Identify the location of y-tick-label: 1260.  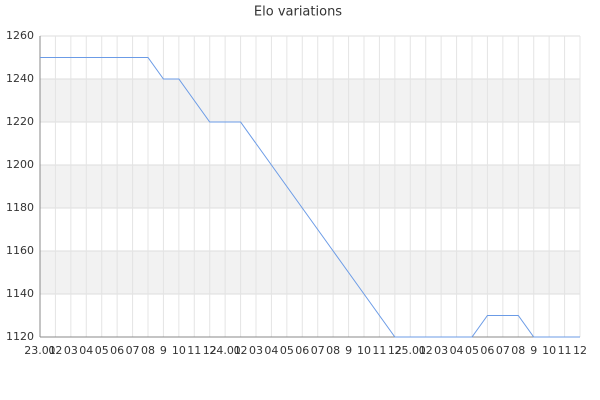
(20, 35).